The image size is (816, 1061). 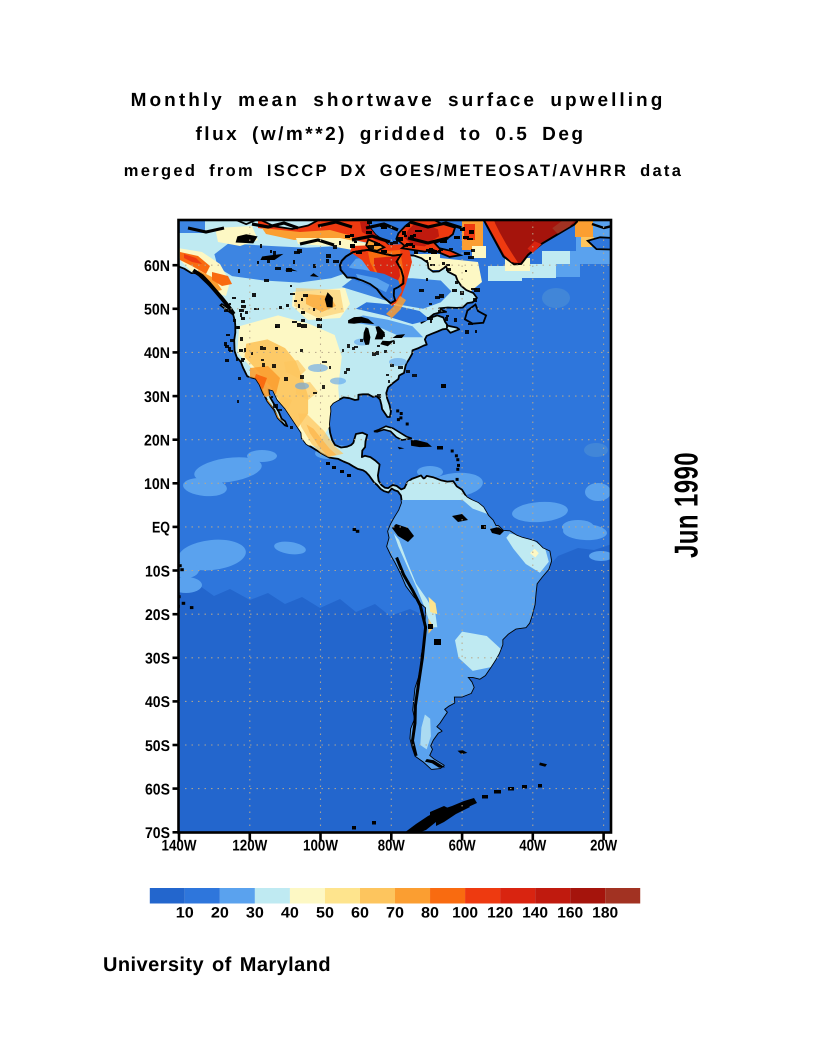 What do you see at coordinates (290, 913) in the screenshot?
I see `svg-text: 40` at bounding box center [290, 913].